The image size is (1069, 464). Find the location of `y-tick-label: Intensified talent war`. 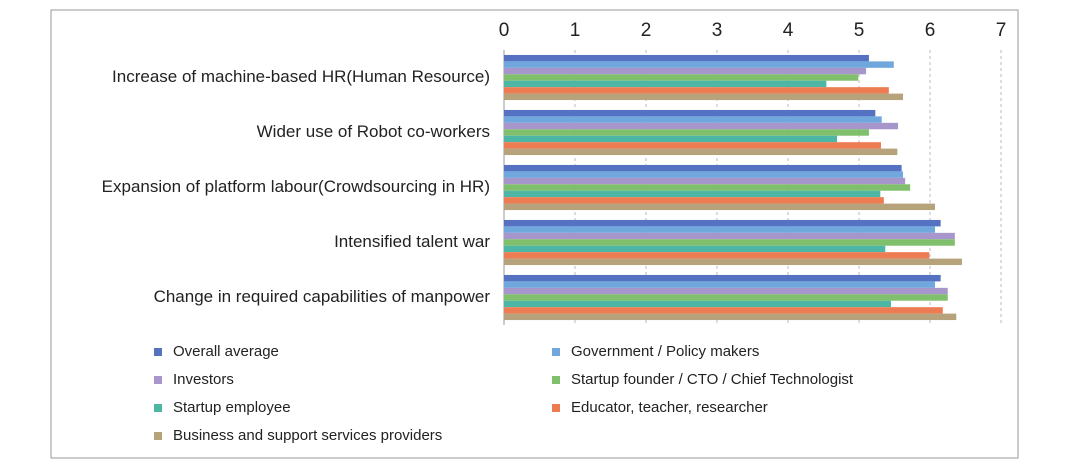

y-tick-label: Intensified talent war is located at coordinates (412, 241).